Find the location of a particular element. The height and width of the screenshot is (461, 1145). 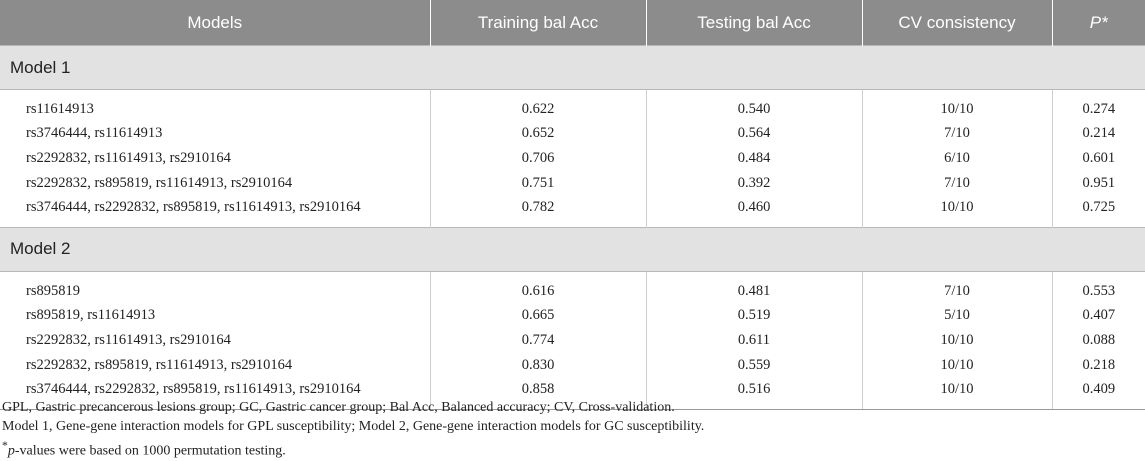

cell-training-bal-acc: 0.858 is located at coordinates (538, 389).